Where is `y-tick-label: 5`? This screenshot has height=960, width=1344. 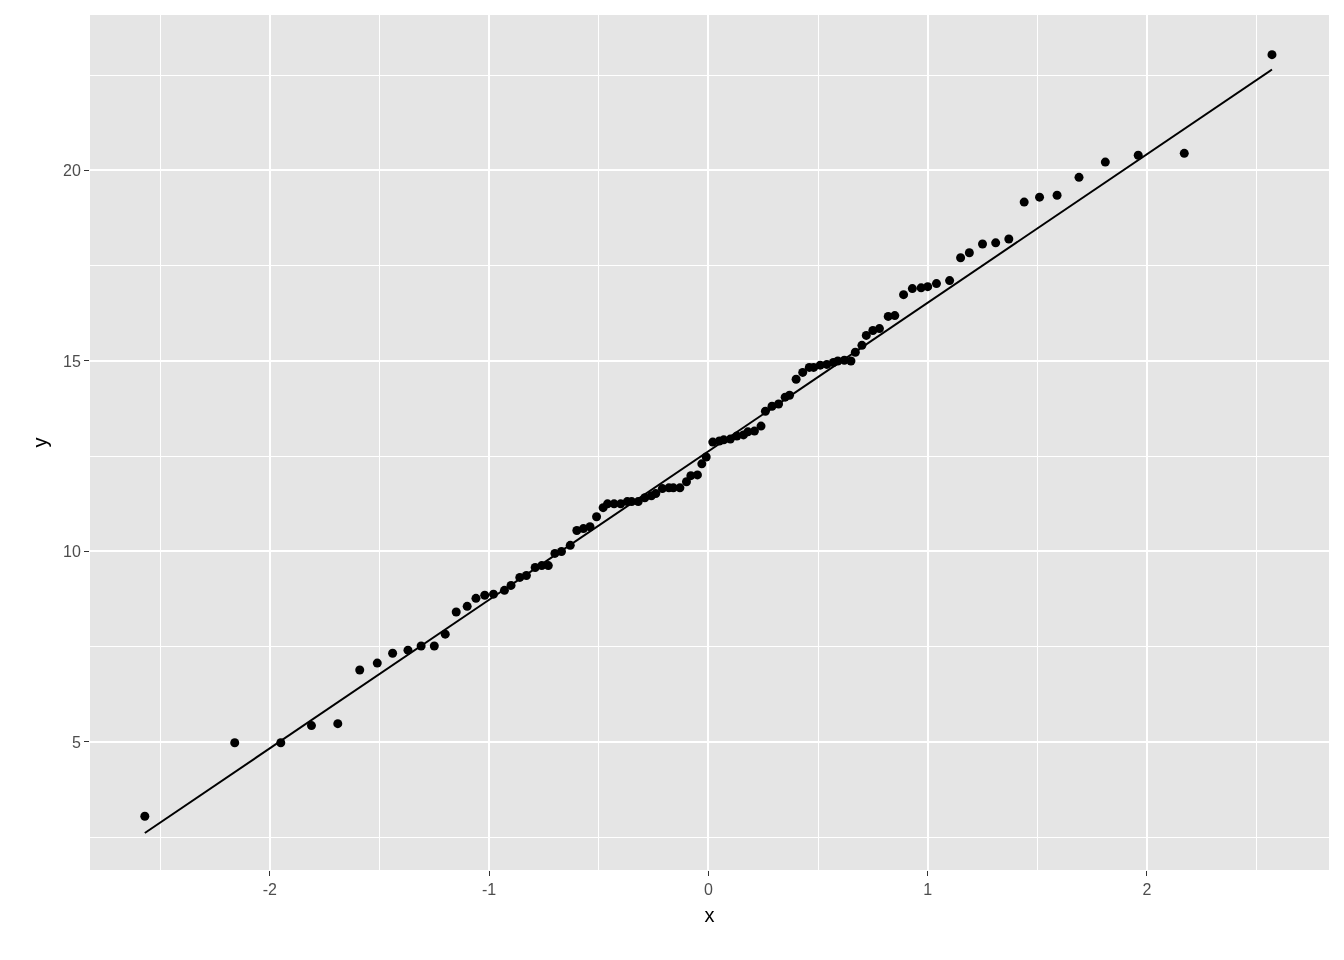 y-tick-label: 5 is located at coordinates (76, 742).